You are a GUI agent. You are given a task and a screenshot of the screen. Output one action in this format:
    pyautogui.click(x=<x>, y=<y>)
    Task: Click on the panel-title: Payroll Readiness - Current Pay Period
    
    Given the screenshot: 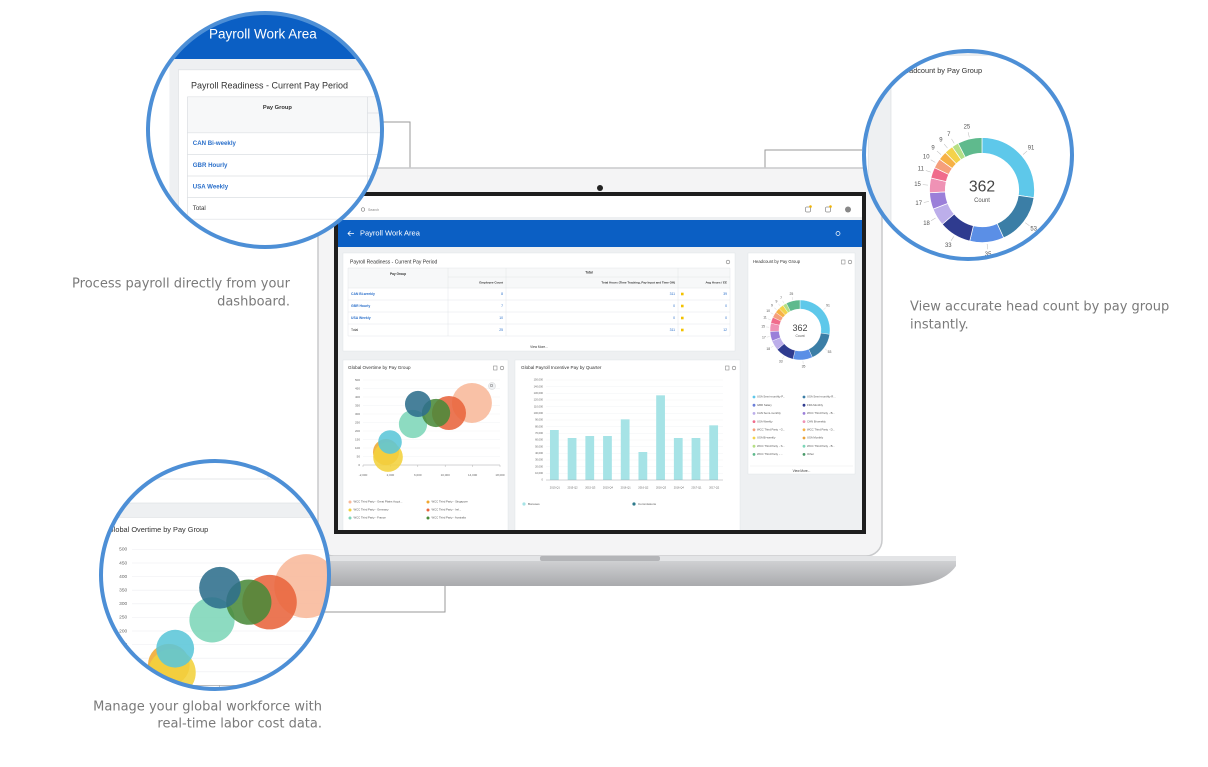 What is the action you would take?
    pyautogui.click(x=181, y=360)
    